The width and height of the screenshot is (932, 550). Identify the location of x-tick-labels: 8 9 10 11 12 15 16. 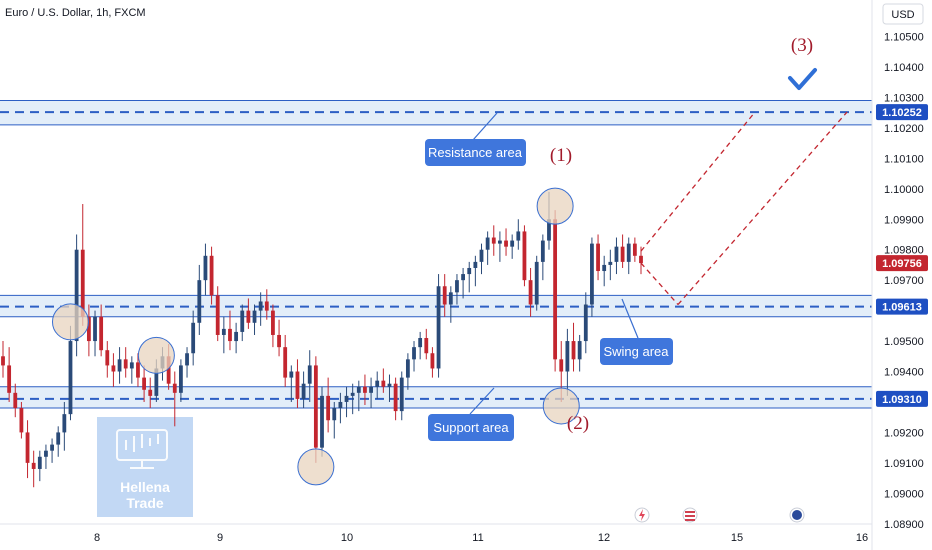
(481, 538).